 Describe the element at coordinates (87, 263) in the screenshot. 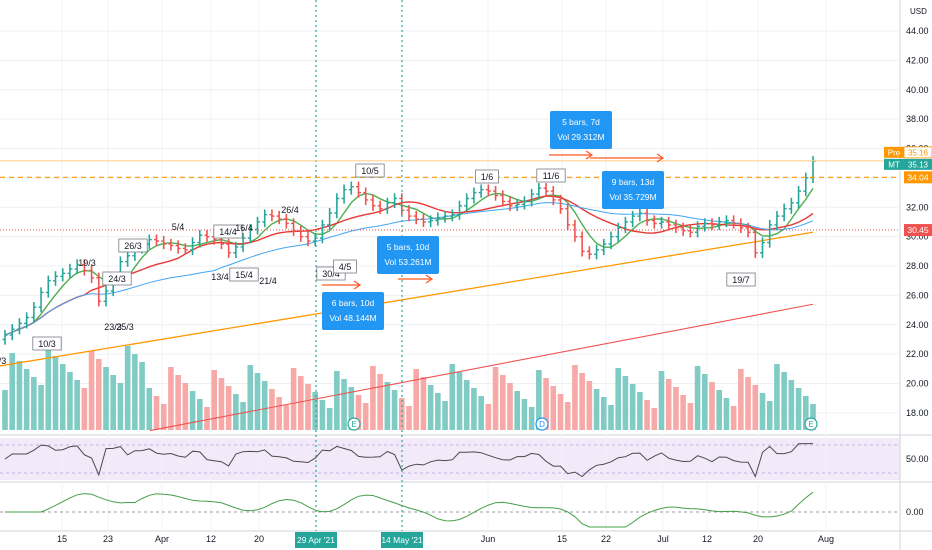

I see `date-label: 19/3` at that location.